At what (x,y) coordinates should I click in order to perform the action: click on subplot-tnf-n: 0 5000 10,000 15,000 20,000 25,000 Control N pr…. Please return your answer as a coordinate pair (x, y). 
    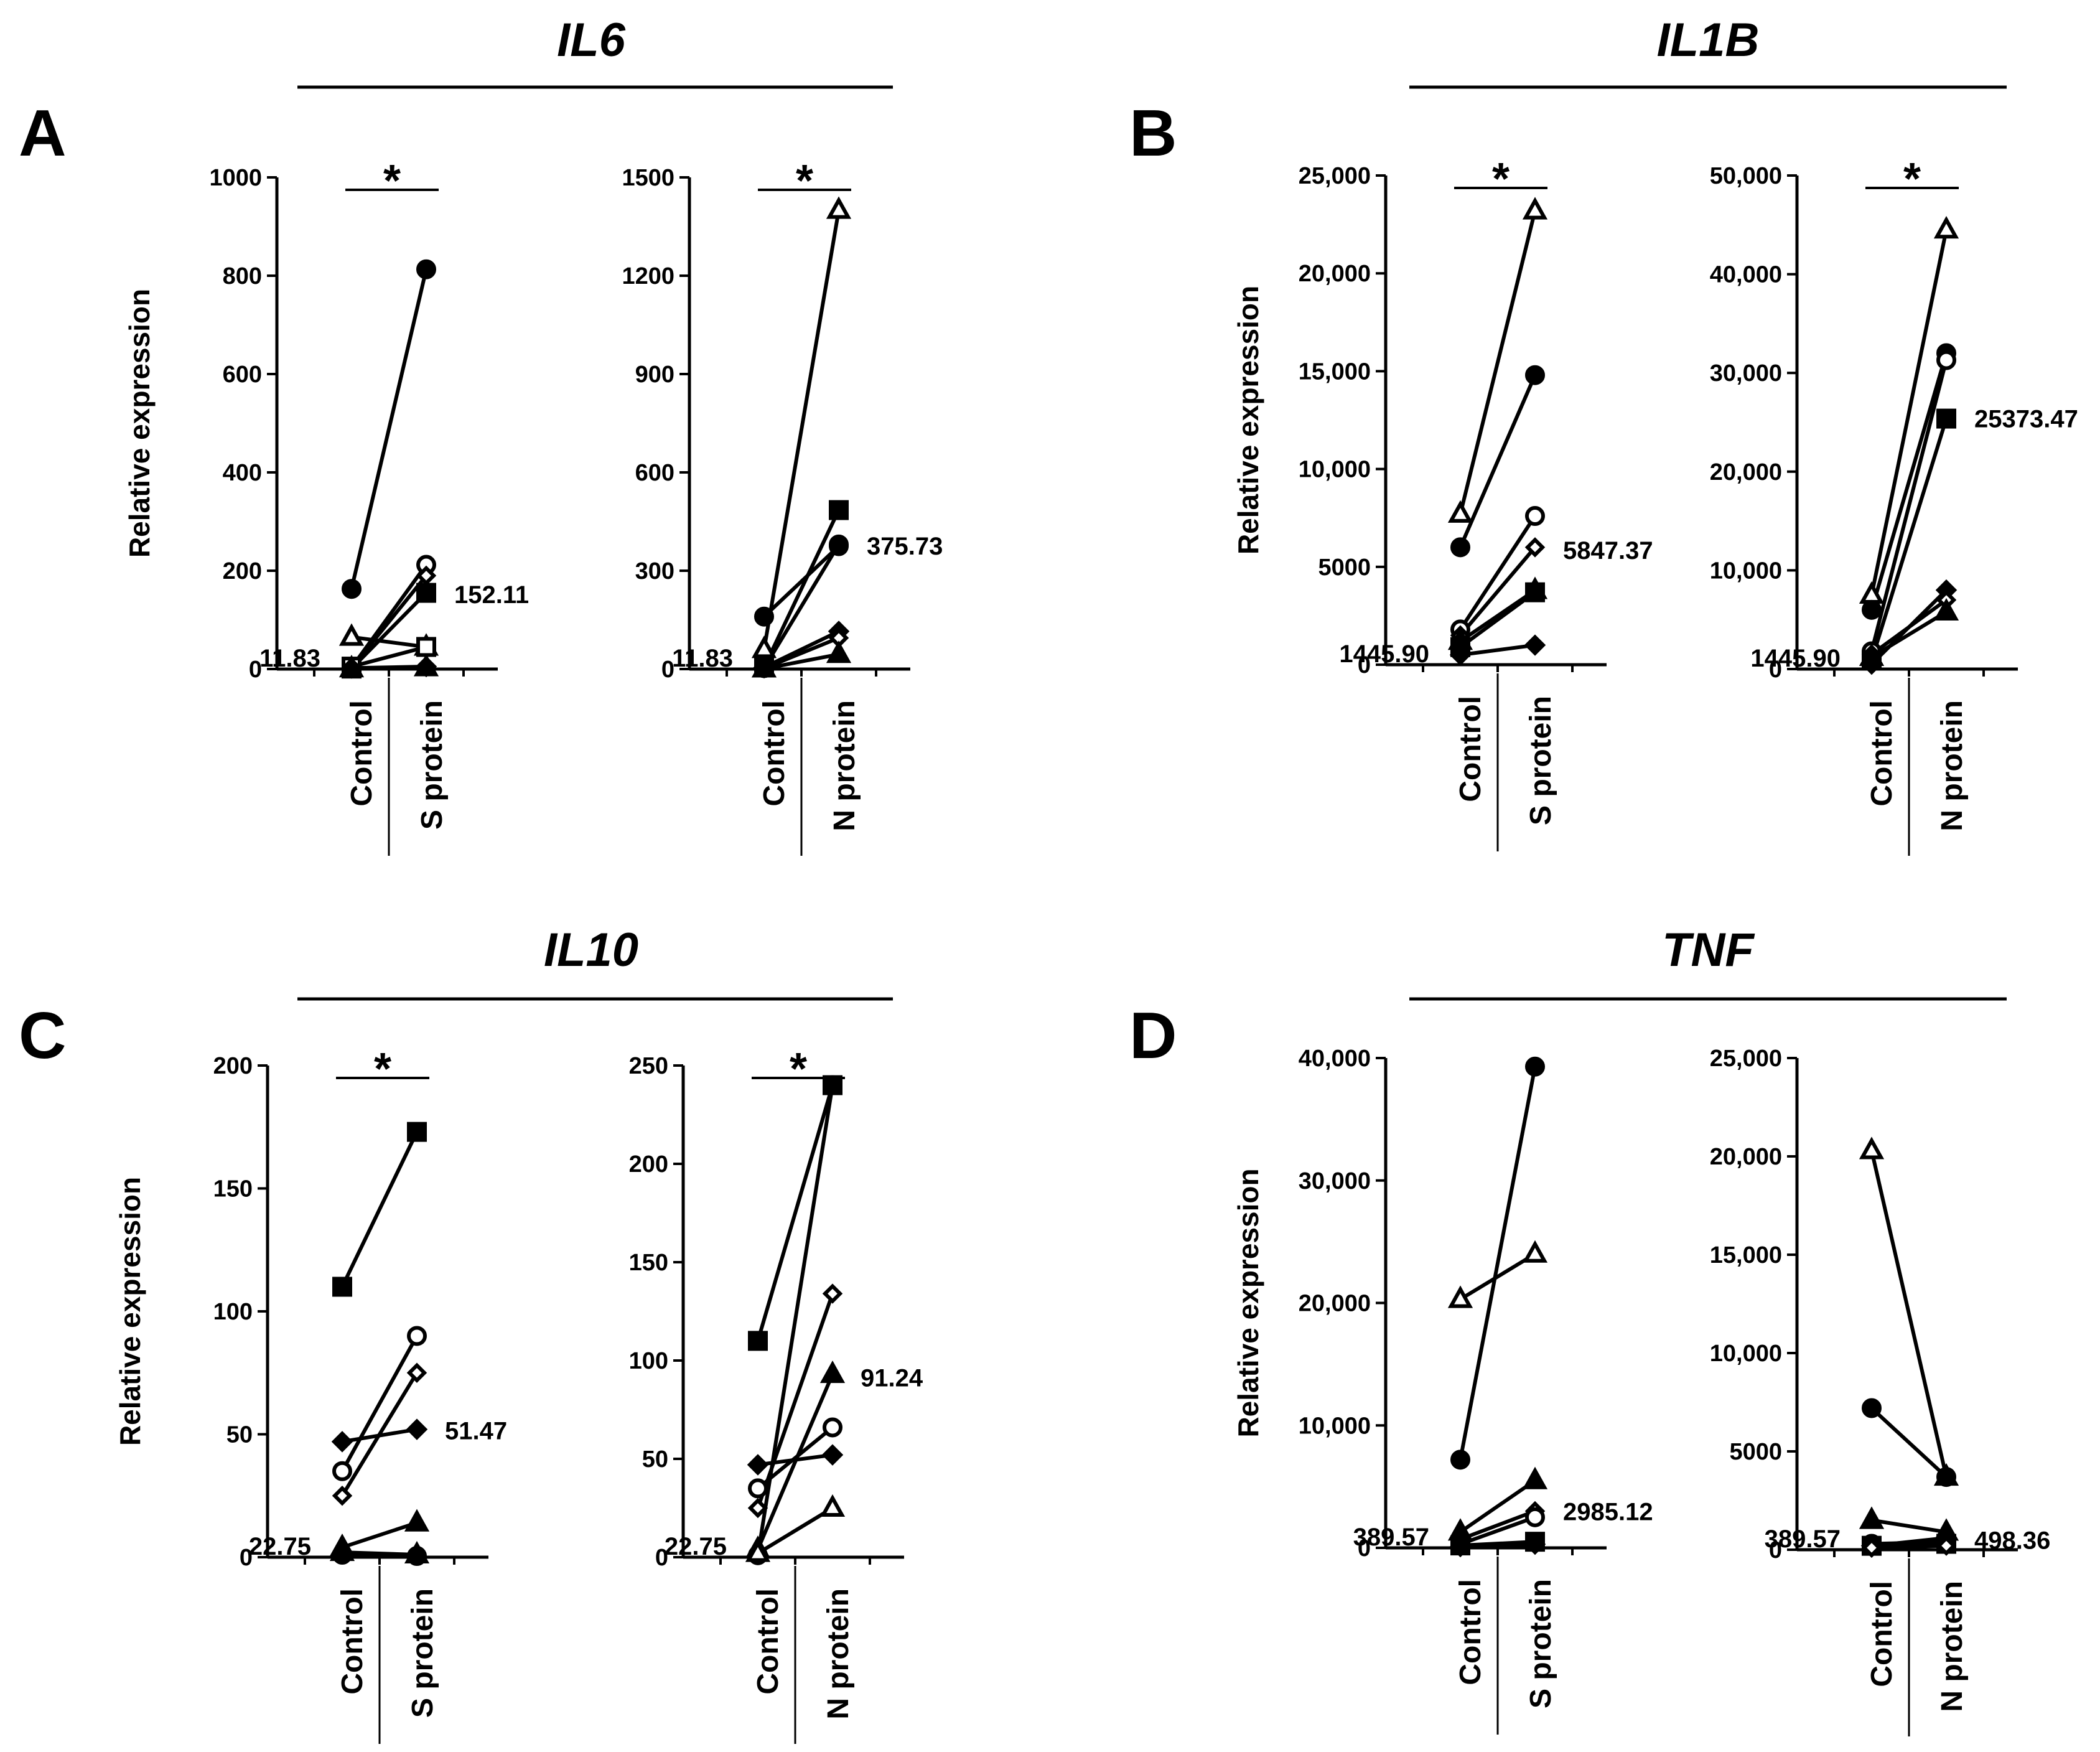
    Looking at the image, I should click on (1880, 1391).